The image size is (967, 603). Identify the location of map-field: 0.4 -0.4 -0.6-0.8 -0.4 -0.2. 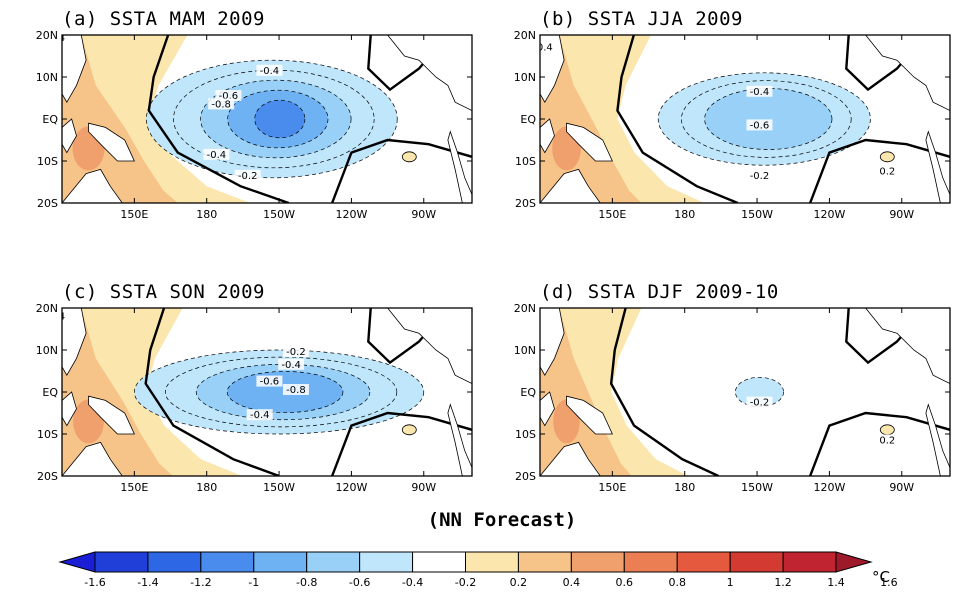
(260, 118).